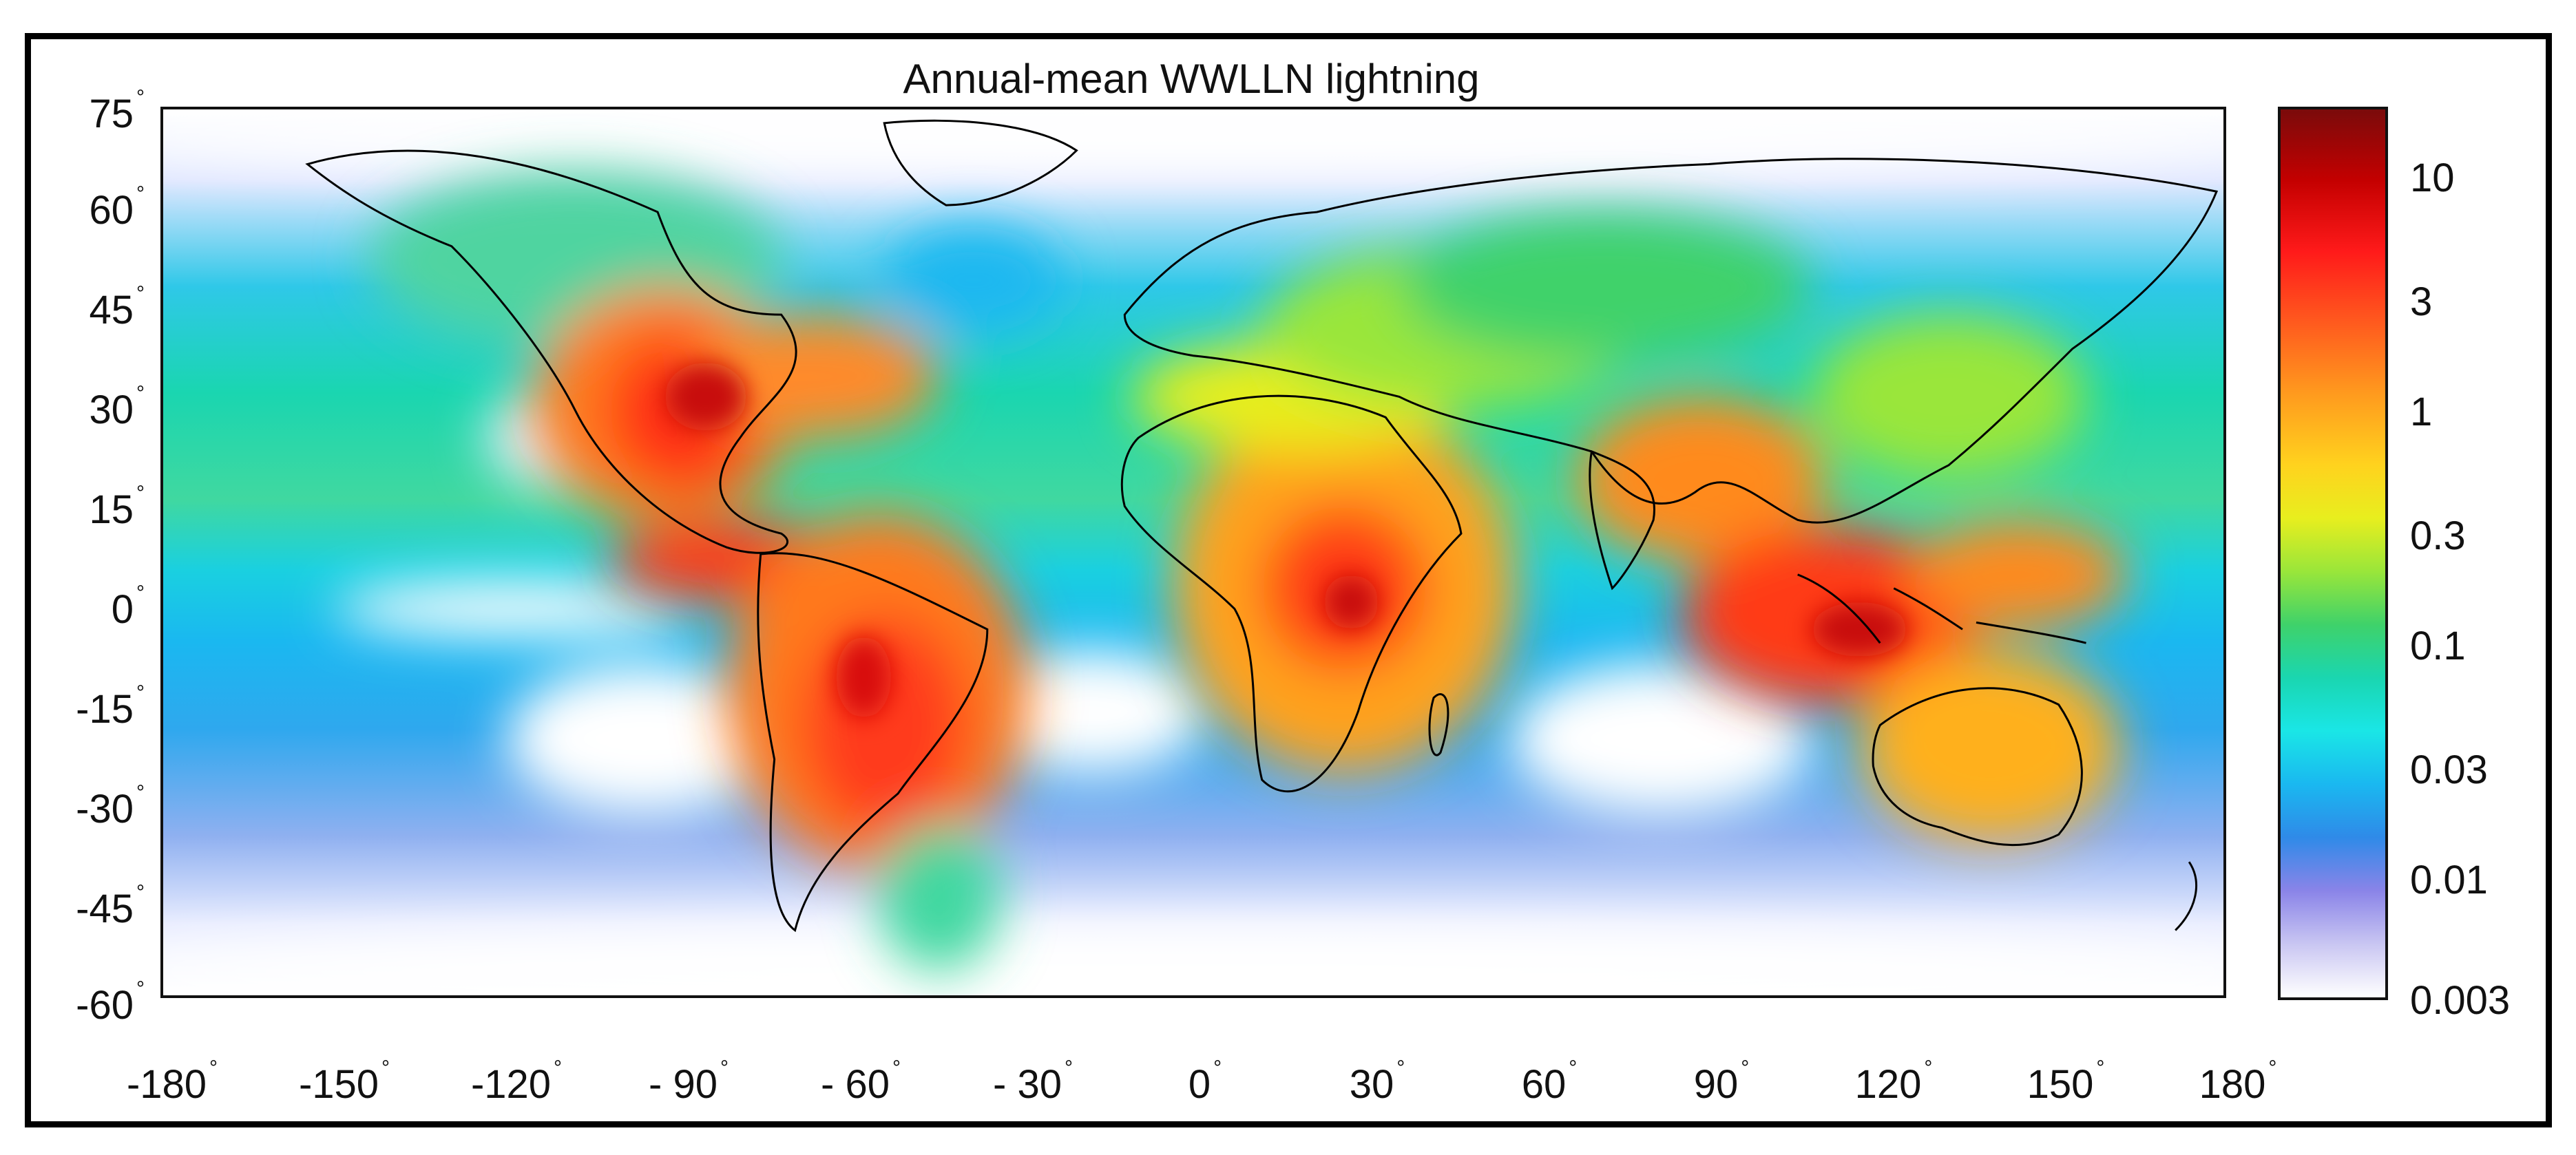  What do you see at coordinates (1941, 608) in the screenshot?
I see `coast-indonesia` at bounding box center [1941, 608].